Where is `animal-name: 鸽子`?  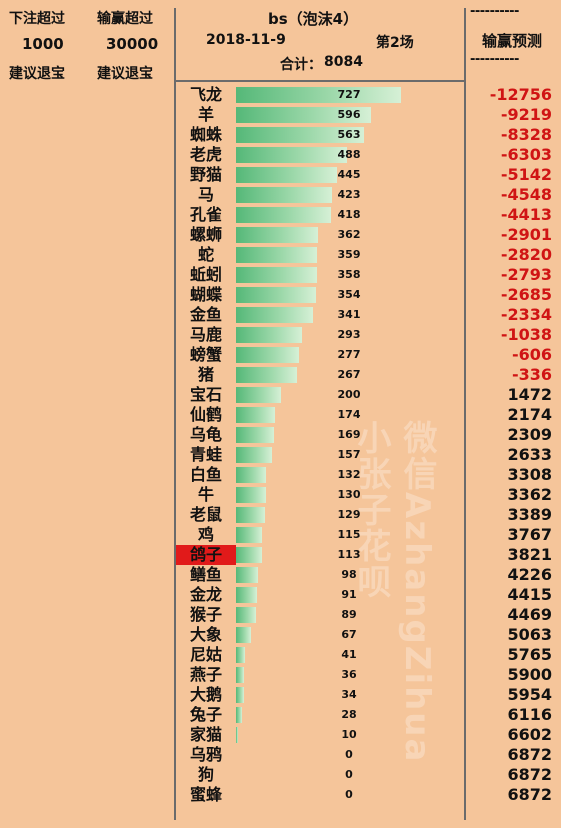
animal-name: 鸽子 is located at coordinates (206, 555).